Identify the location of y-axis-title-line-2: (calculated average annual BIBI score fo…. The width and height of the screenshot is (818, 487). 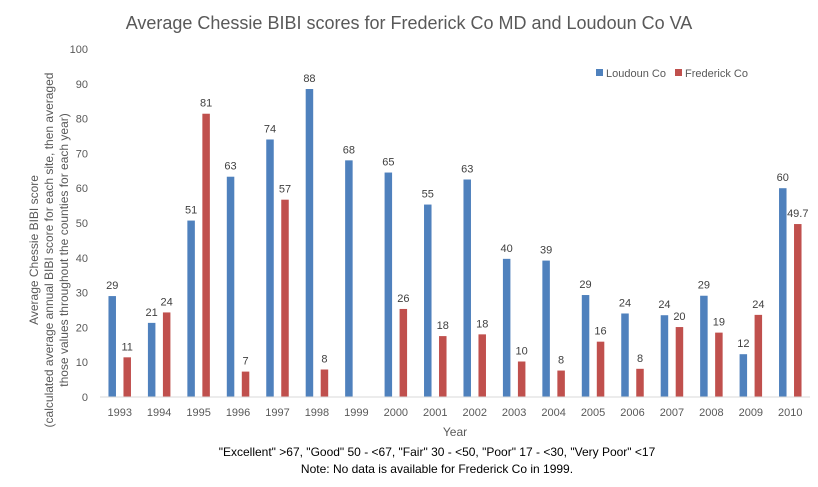
(49, 250).